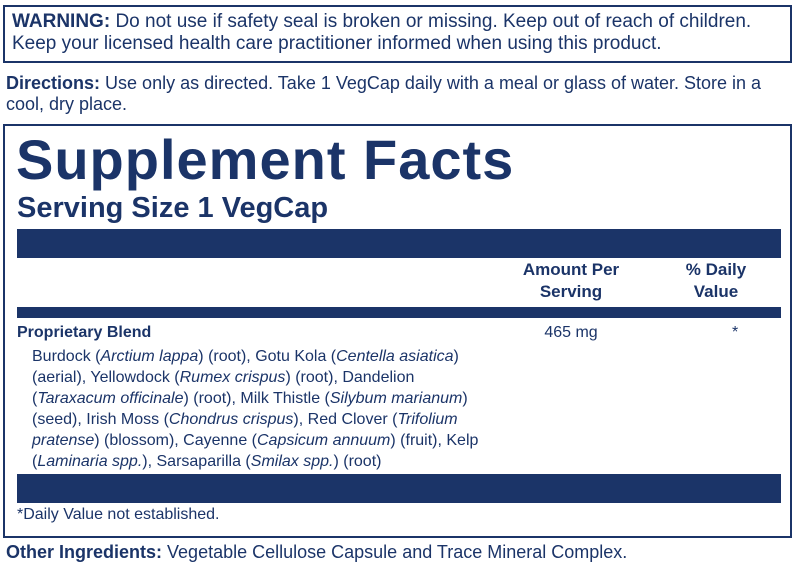 Image resolution: width=796 pixels, height=567 pixels. What do you see at coordinates (267, 356) in the screenshot?
I see `ingredient-text: ) (root), Gotu Kola (` at bounding box center [267, 356].